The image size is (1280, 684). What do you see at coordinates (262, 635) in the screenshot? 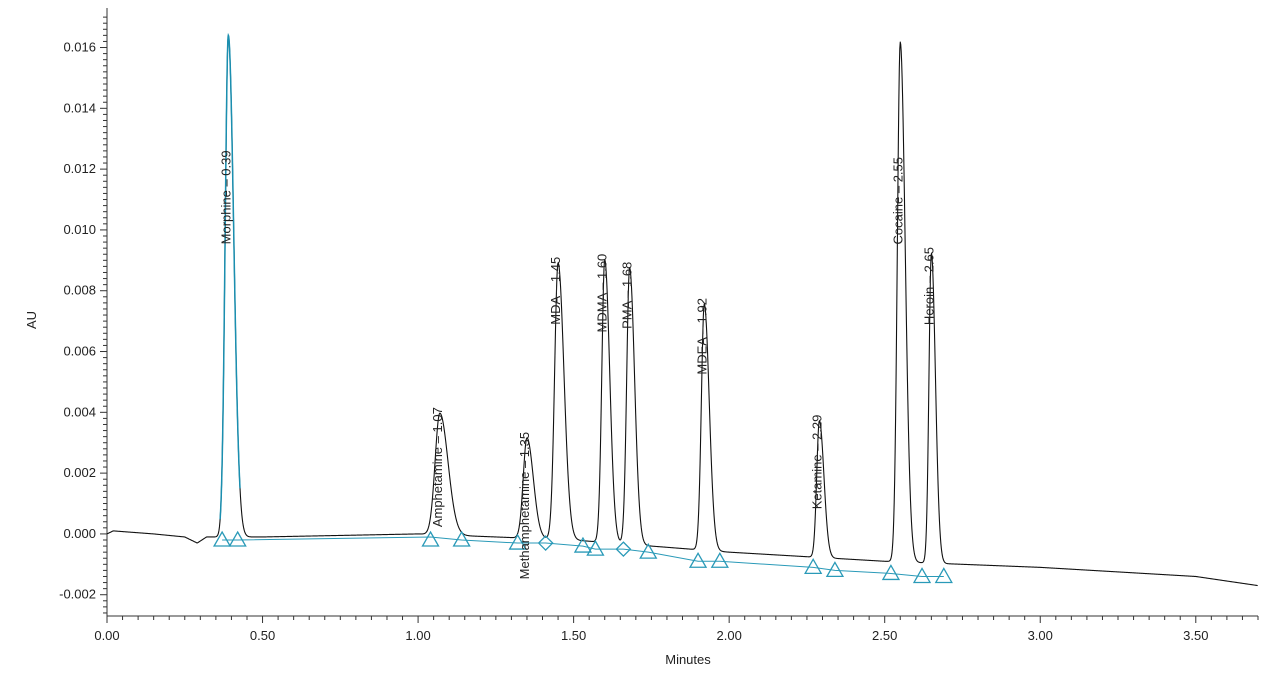
I see `x-tick-label: 0.50` at bounding box center [262, 635].